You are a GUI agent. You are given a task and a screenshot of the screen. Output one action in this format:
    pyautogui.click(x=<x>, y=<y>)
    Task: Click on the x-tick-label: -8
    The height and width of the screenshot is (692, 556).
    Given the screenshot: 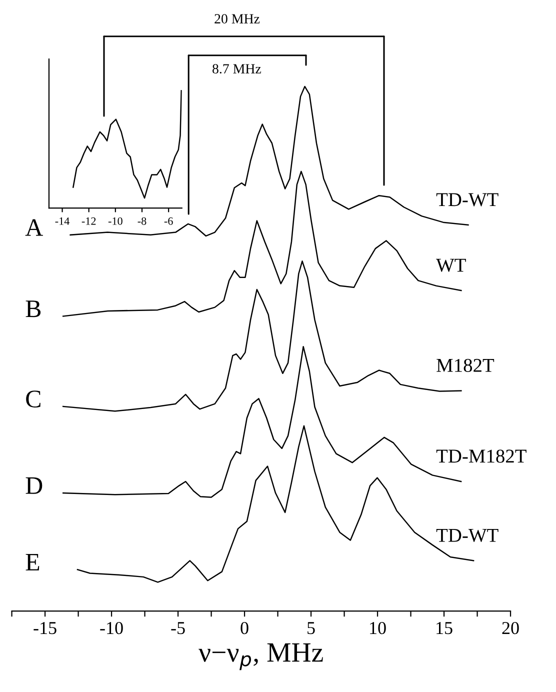 What is the action you would take?
    pyautogui.click(x=142, y=221)
    